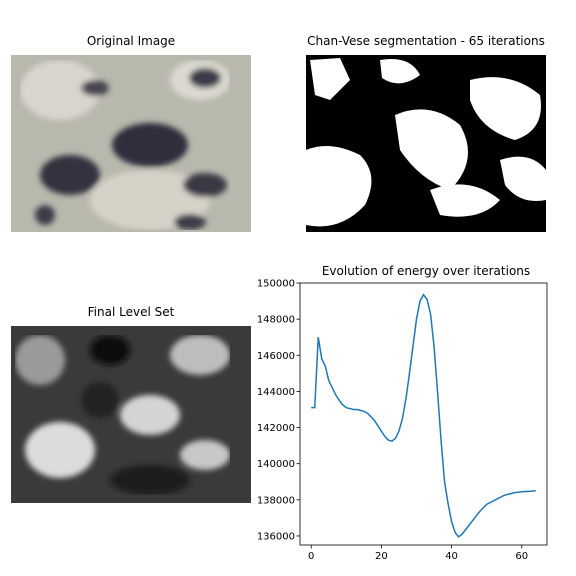 The image size is (576, 576). Describe the element at coordinates (276, 284) in the screenshot. I see `y-tick-label: 150000` at that location.